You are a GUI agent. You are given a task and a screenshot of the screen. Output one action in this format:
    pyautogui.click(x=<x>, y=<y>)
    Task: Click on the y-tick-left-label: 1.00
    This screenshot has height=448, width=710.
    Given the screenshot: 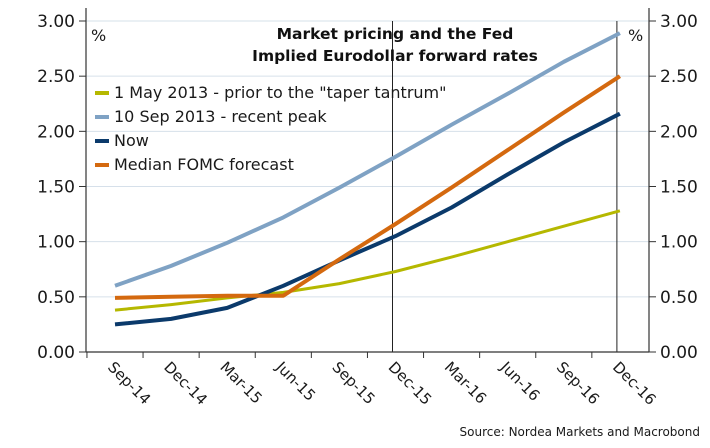 What is the action you would take?
    pyautogui.click(x=56, y=243)
    